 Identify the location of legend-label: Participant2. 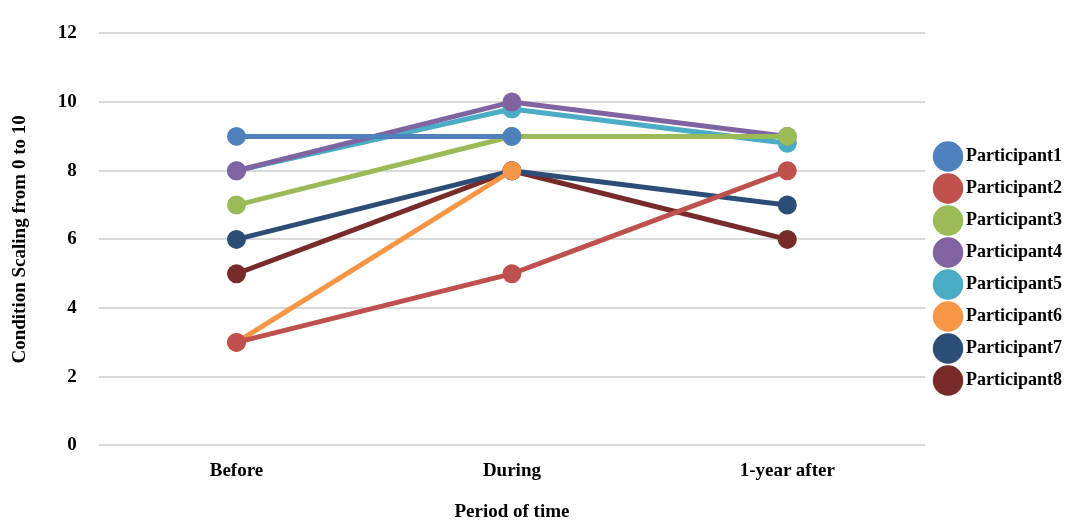
(1014, 187).